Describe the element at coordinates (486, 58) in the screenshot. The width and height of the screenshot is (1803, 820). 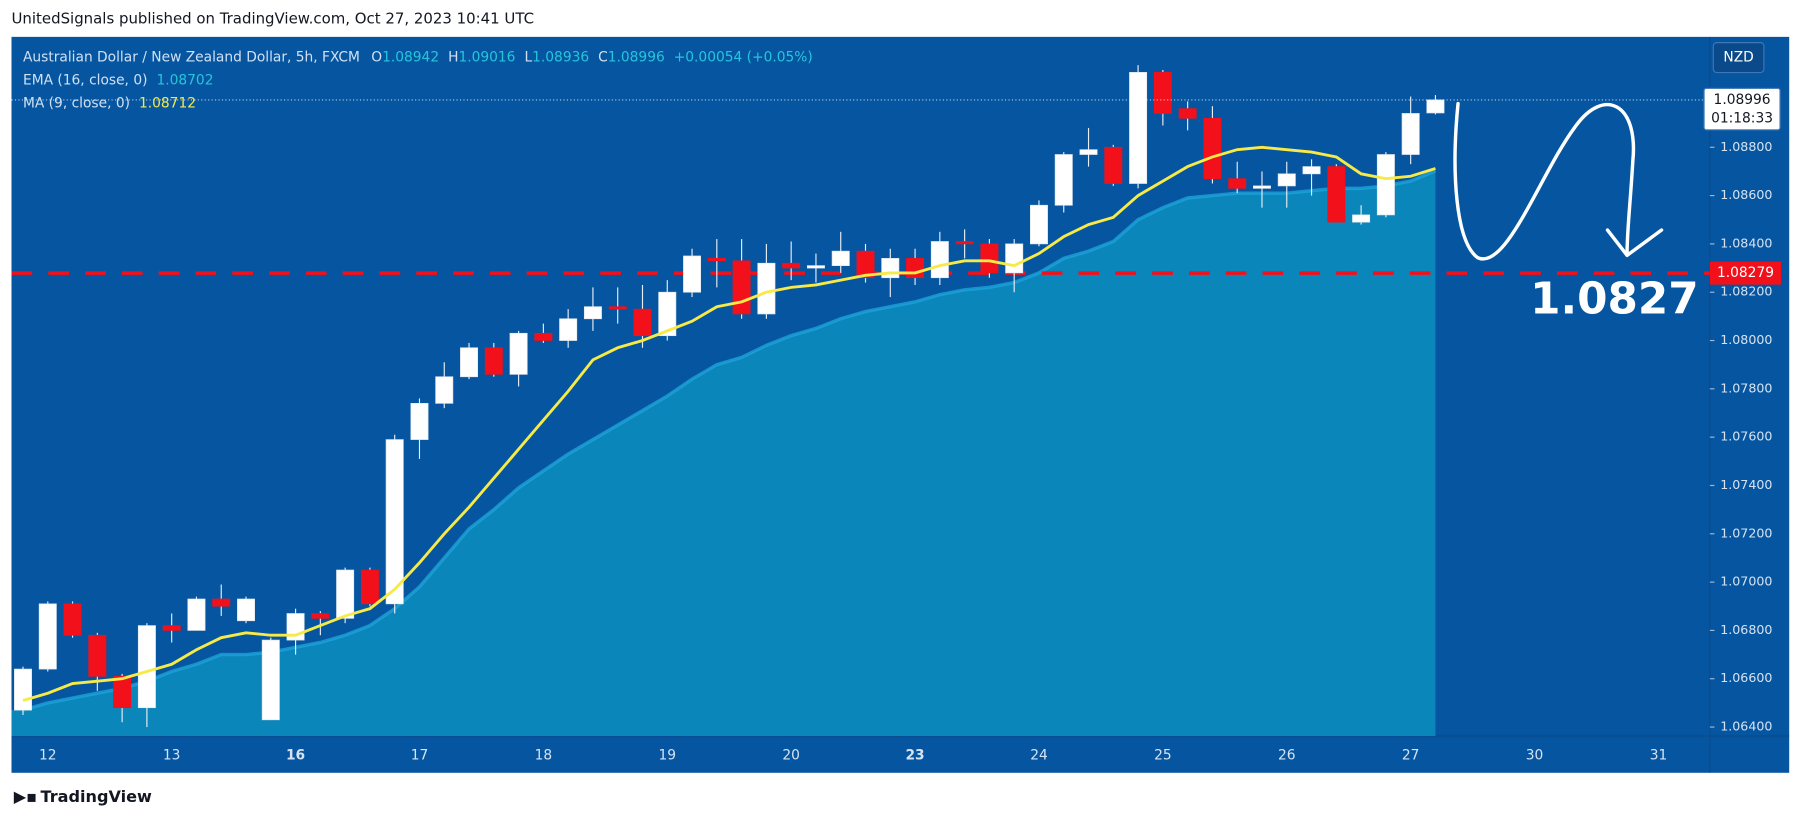
I see `ohlc-value: 1.09016` at that location.